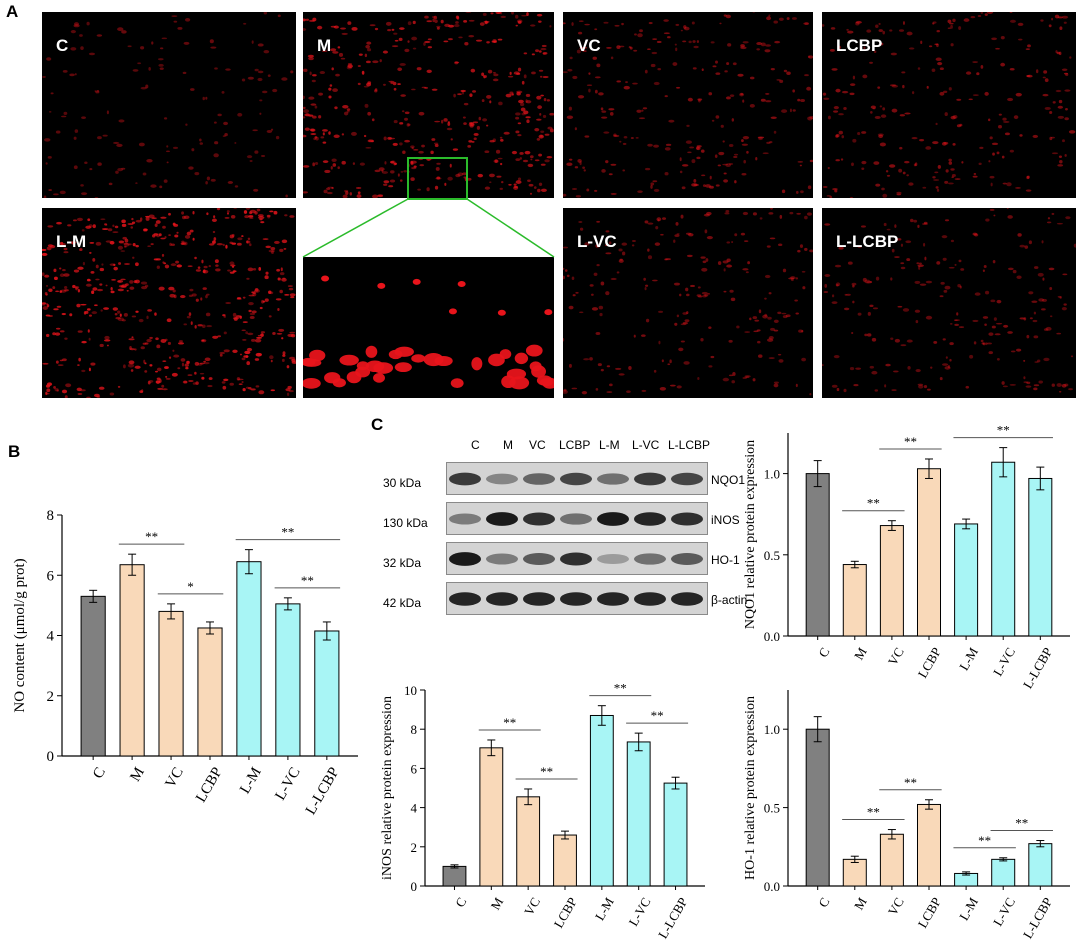 Image resolution: width=1084 pixels, height=950 pixels. Describe the element at coordinates (687, 519) in the screenshot. I see `blot-band` at that location.